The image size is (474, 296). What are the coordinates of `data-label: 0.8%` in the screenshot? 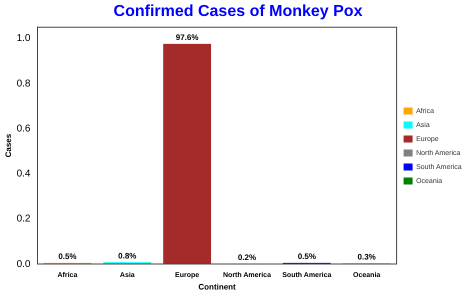 It's located at (127, 255).